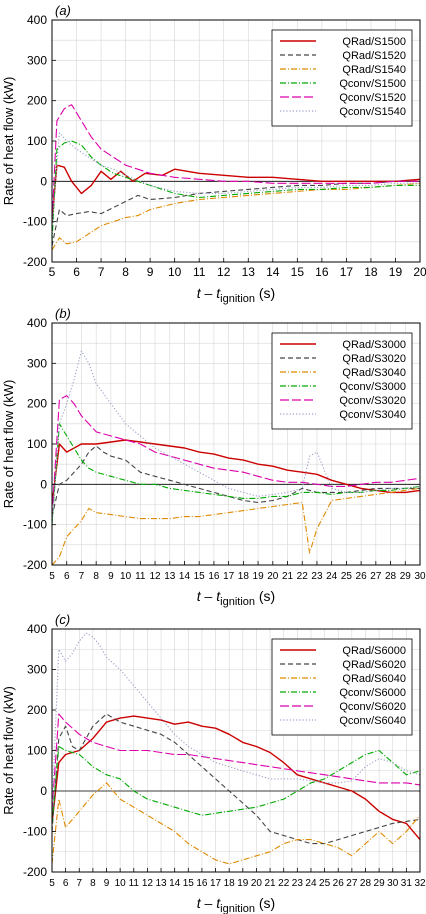  I want to click on x-tick-label: 27, so click(376, 576).